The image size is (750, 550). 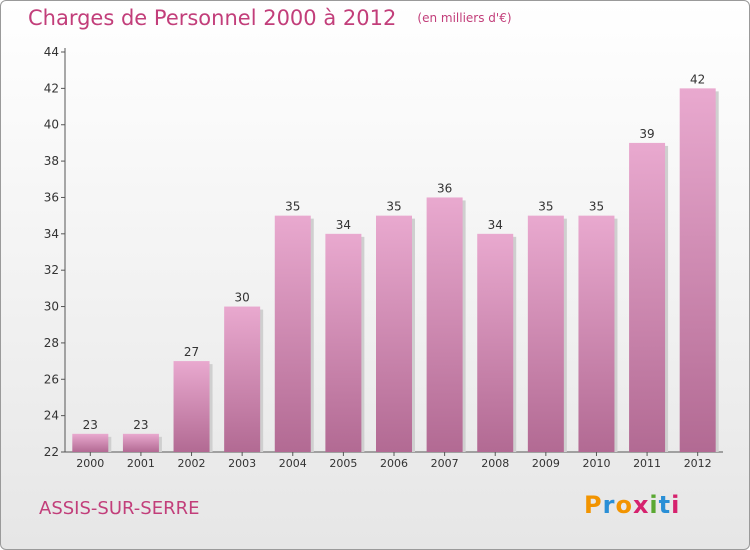 What do you see at coordinates (343, 463) in the screenshot?
I see `x-tick-label: 2005` at bounding box center [343, 463].